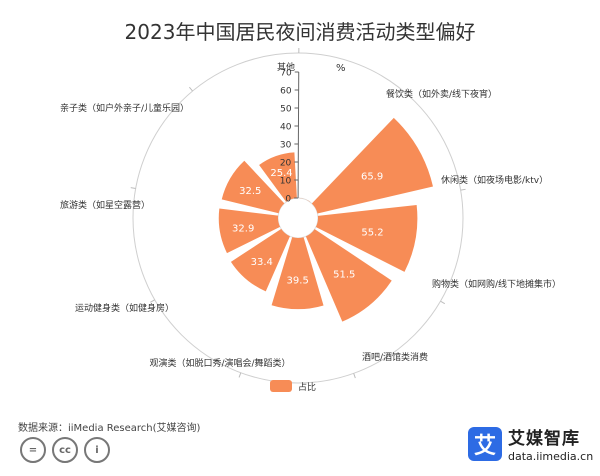 Image resolution: width=600 pixels, height=476 pixels. Describe the element at coordinates (243, 228) in the screenshot. I see `bar-value-label: 32.9` at that location.